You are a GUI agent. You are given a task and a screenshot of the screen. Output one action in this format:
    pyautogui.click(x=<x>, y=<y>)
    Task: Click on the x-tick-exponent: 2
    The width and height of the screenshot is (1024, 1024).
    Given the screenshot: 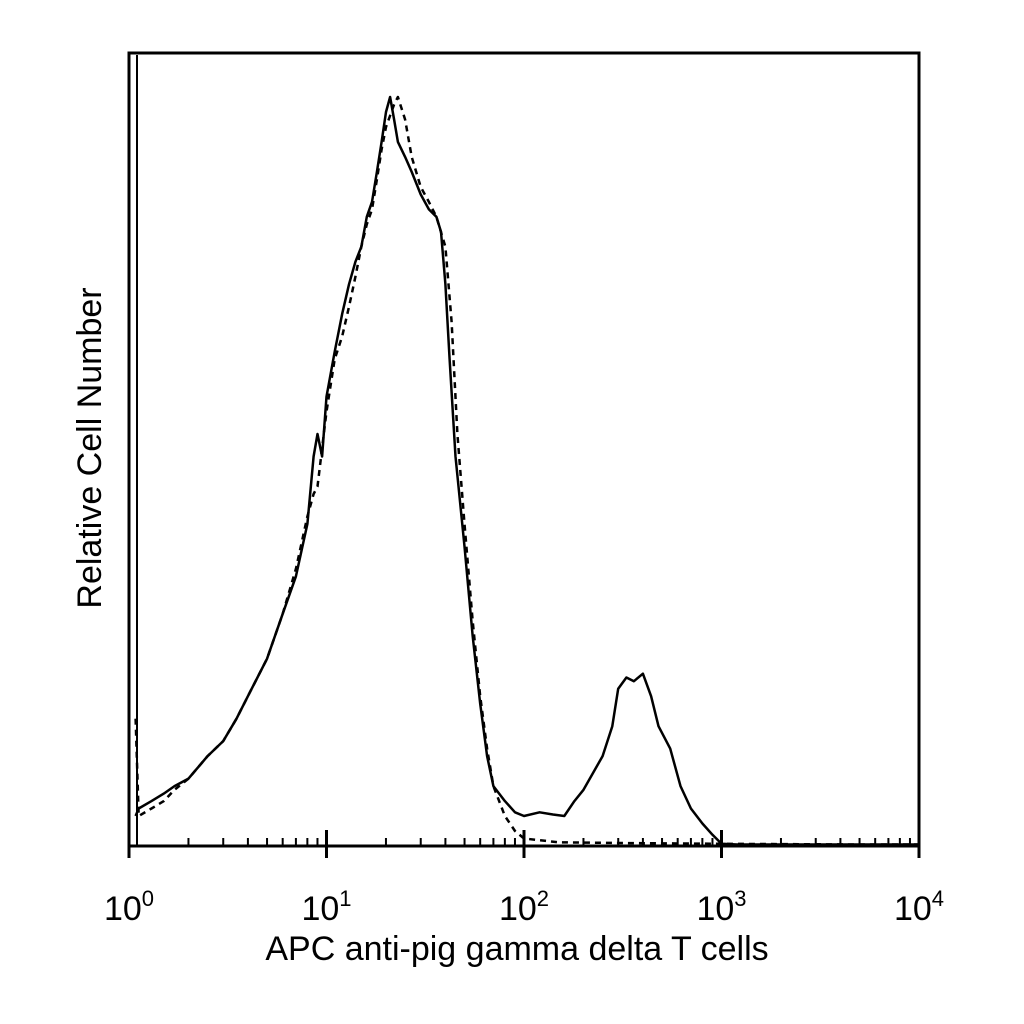 What is the action you would take?
    pyautogui.click(x=543, y=898)
    